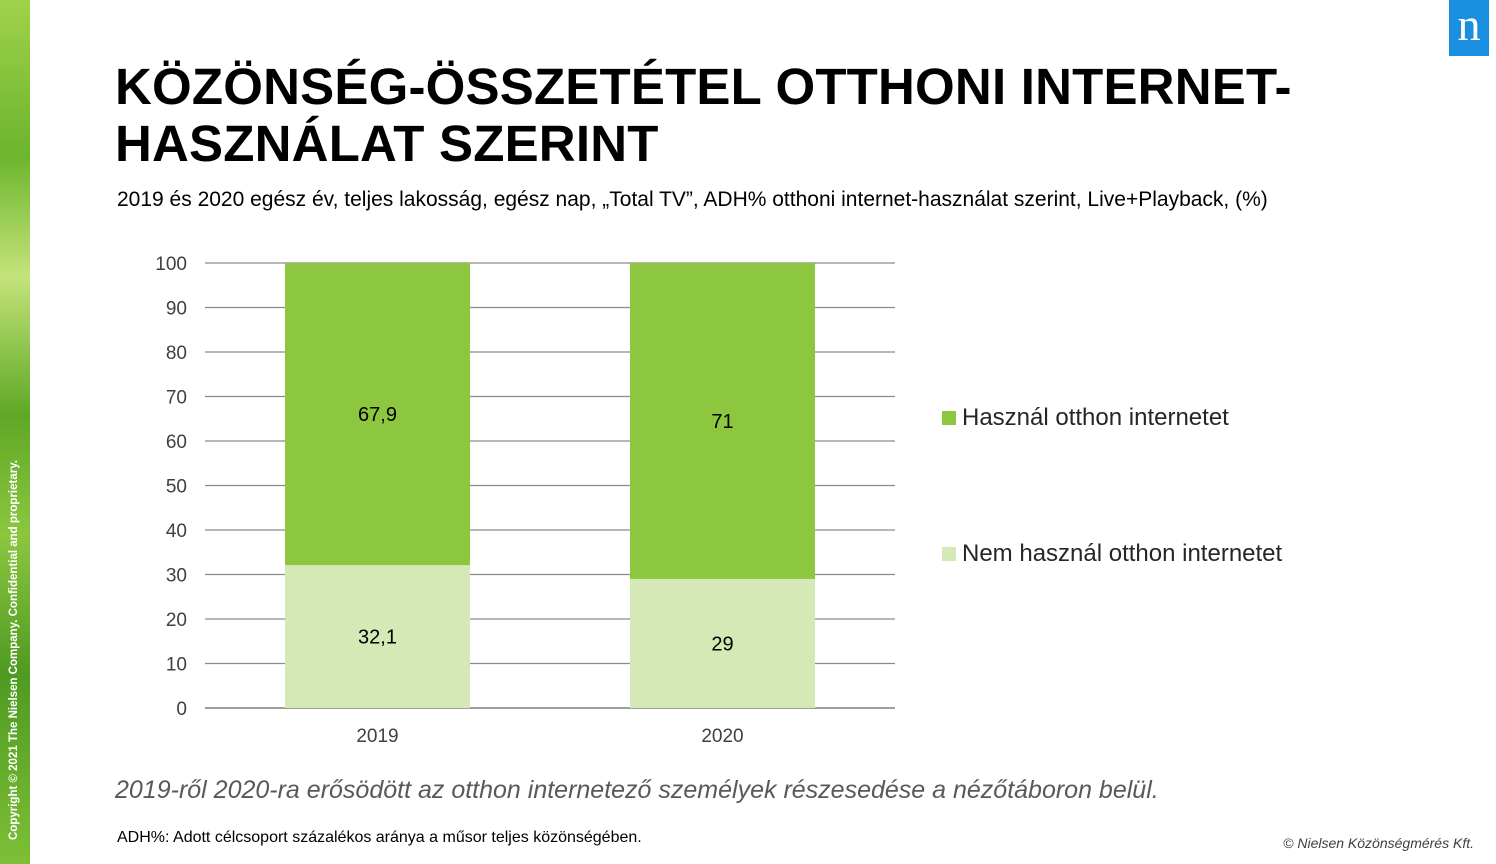  What do you see at coordinates (181, 709) in the screenshot?
I see `y-tick-label: 0` at bounding box center [181, 709].